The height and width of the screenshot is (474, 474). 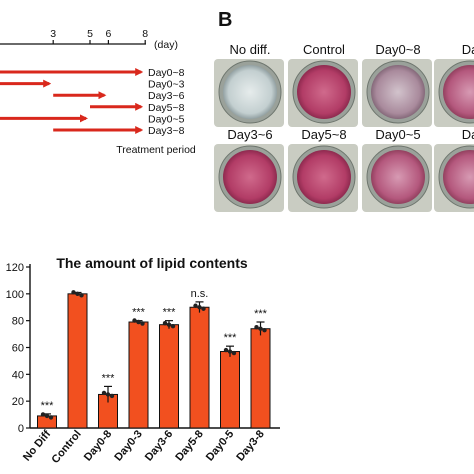 What do you see at coordinates (250, 445) in the screenshot?
I see `x-tick-label: Day3-8` at bounding box center [250, 445].